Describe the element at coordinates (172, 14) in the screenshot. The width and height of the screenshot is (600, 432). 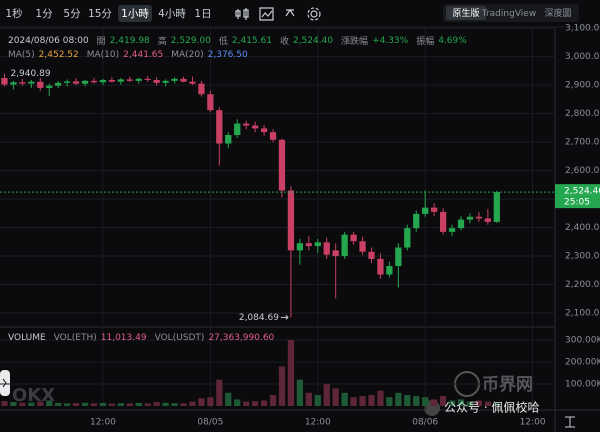
I see `interval-tab: 4小時` at that location.